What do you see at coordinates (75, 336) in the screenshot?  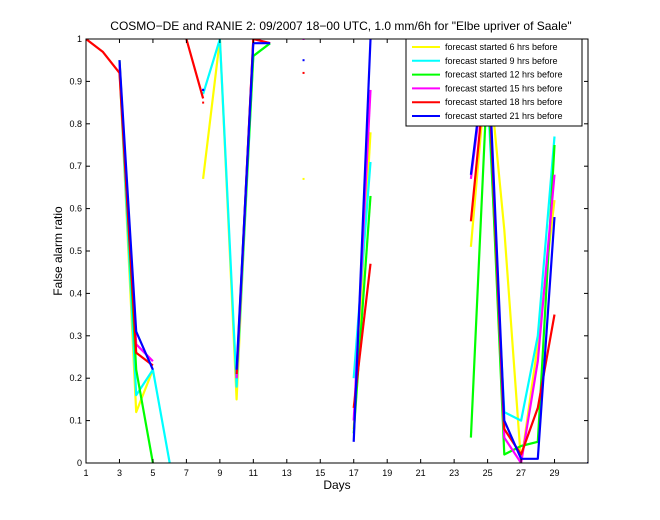 I see `y-tick-label: 0.3` at bounding box center [75, 336].